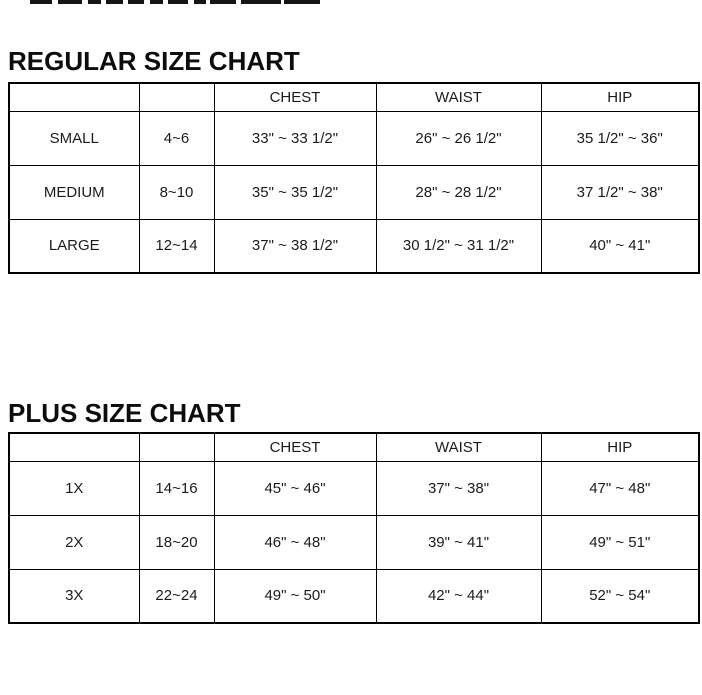 This screenshot has width=702, height=695. I want to click on size-cell: LARGE, so click(74, 246).